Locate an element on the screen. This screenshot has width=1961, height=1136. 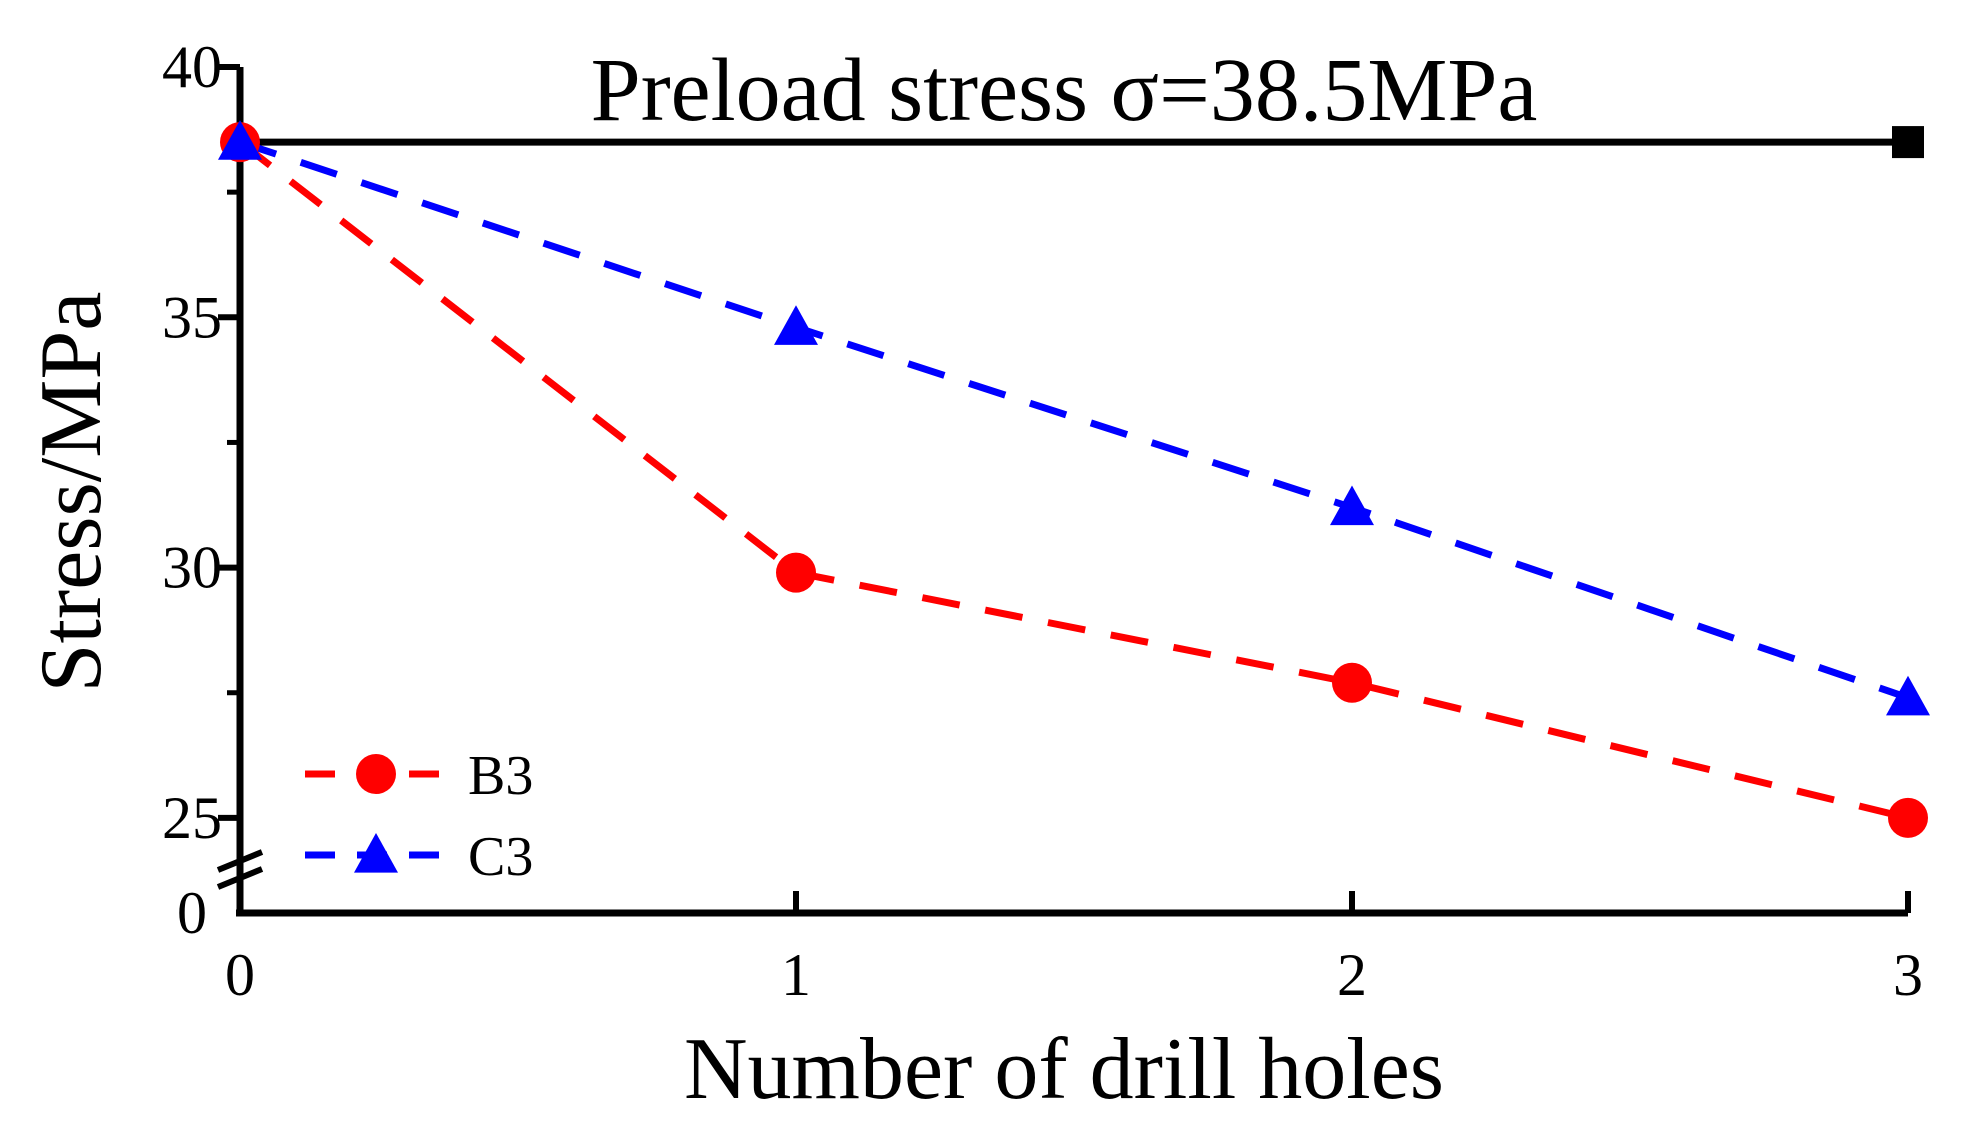
y-axis-title: Stress/MPa is located at coordinates (71, 492).